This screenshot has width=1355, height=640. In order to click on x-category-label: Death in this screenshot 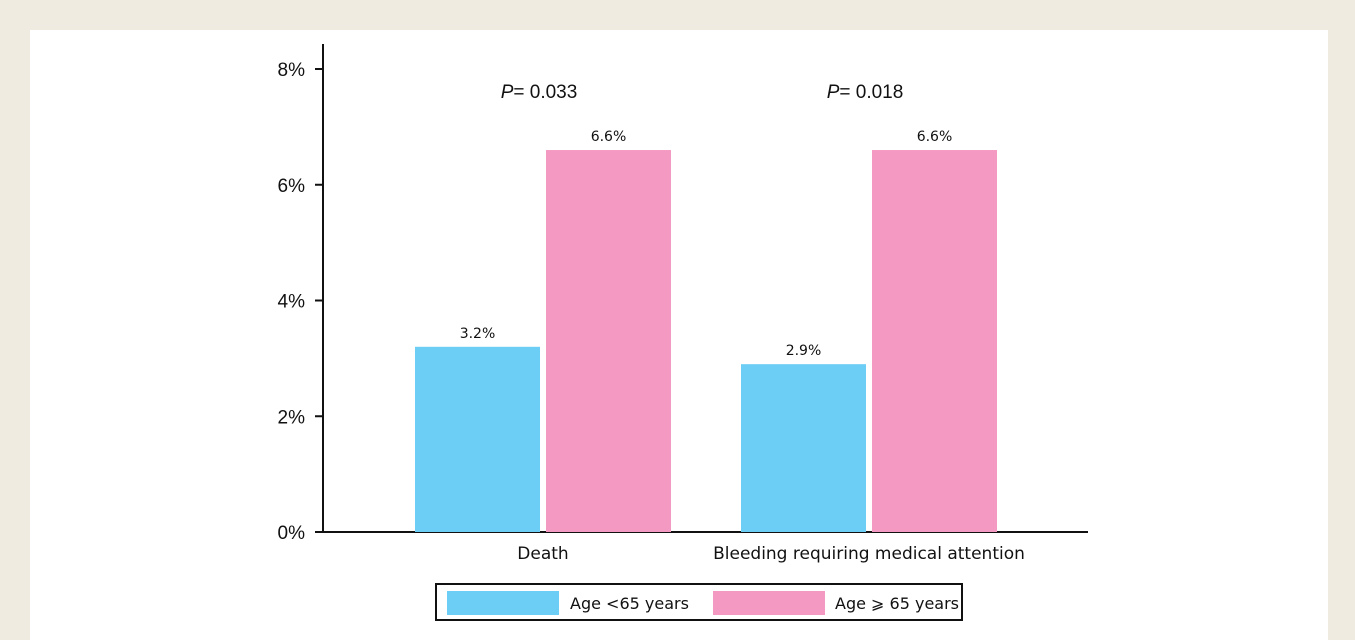, I will do `click(542, 554)`.